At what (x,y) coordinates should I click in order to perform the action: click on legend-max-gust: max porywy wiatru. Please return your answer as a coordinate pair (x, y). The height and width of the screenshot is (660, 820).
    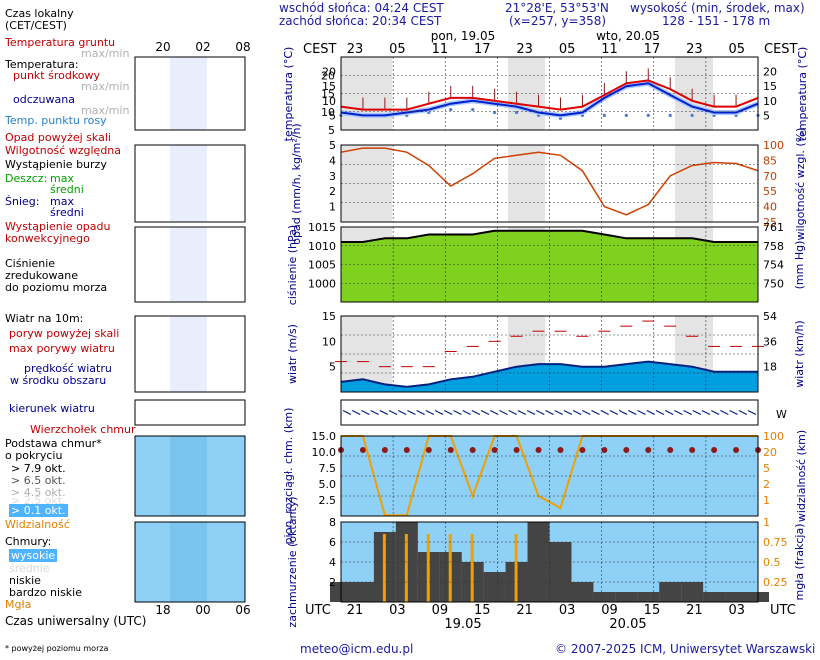
    Looking at the image, I should click on (62, 348).